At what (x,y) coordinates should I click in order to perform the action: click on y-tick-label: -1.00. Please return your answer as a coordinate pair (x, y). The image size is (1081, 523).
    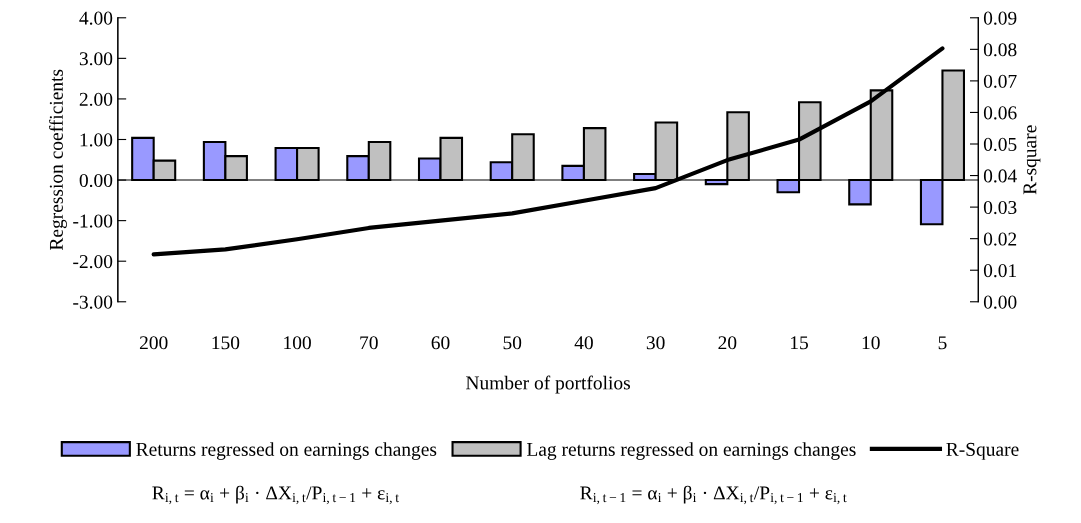
    Looking at the image, I should click on (93, 221).